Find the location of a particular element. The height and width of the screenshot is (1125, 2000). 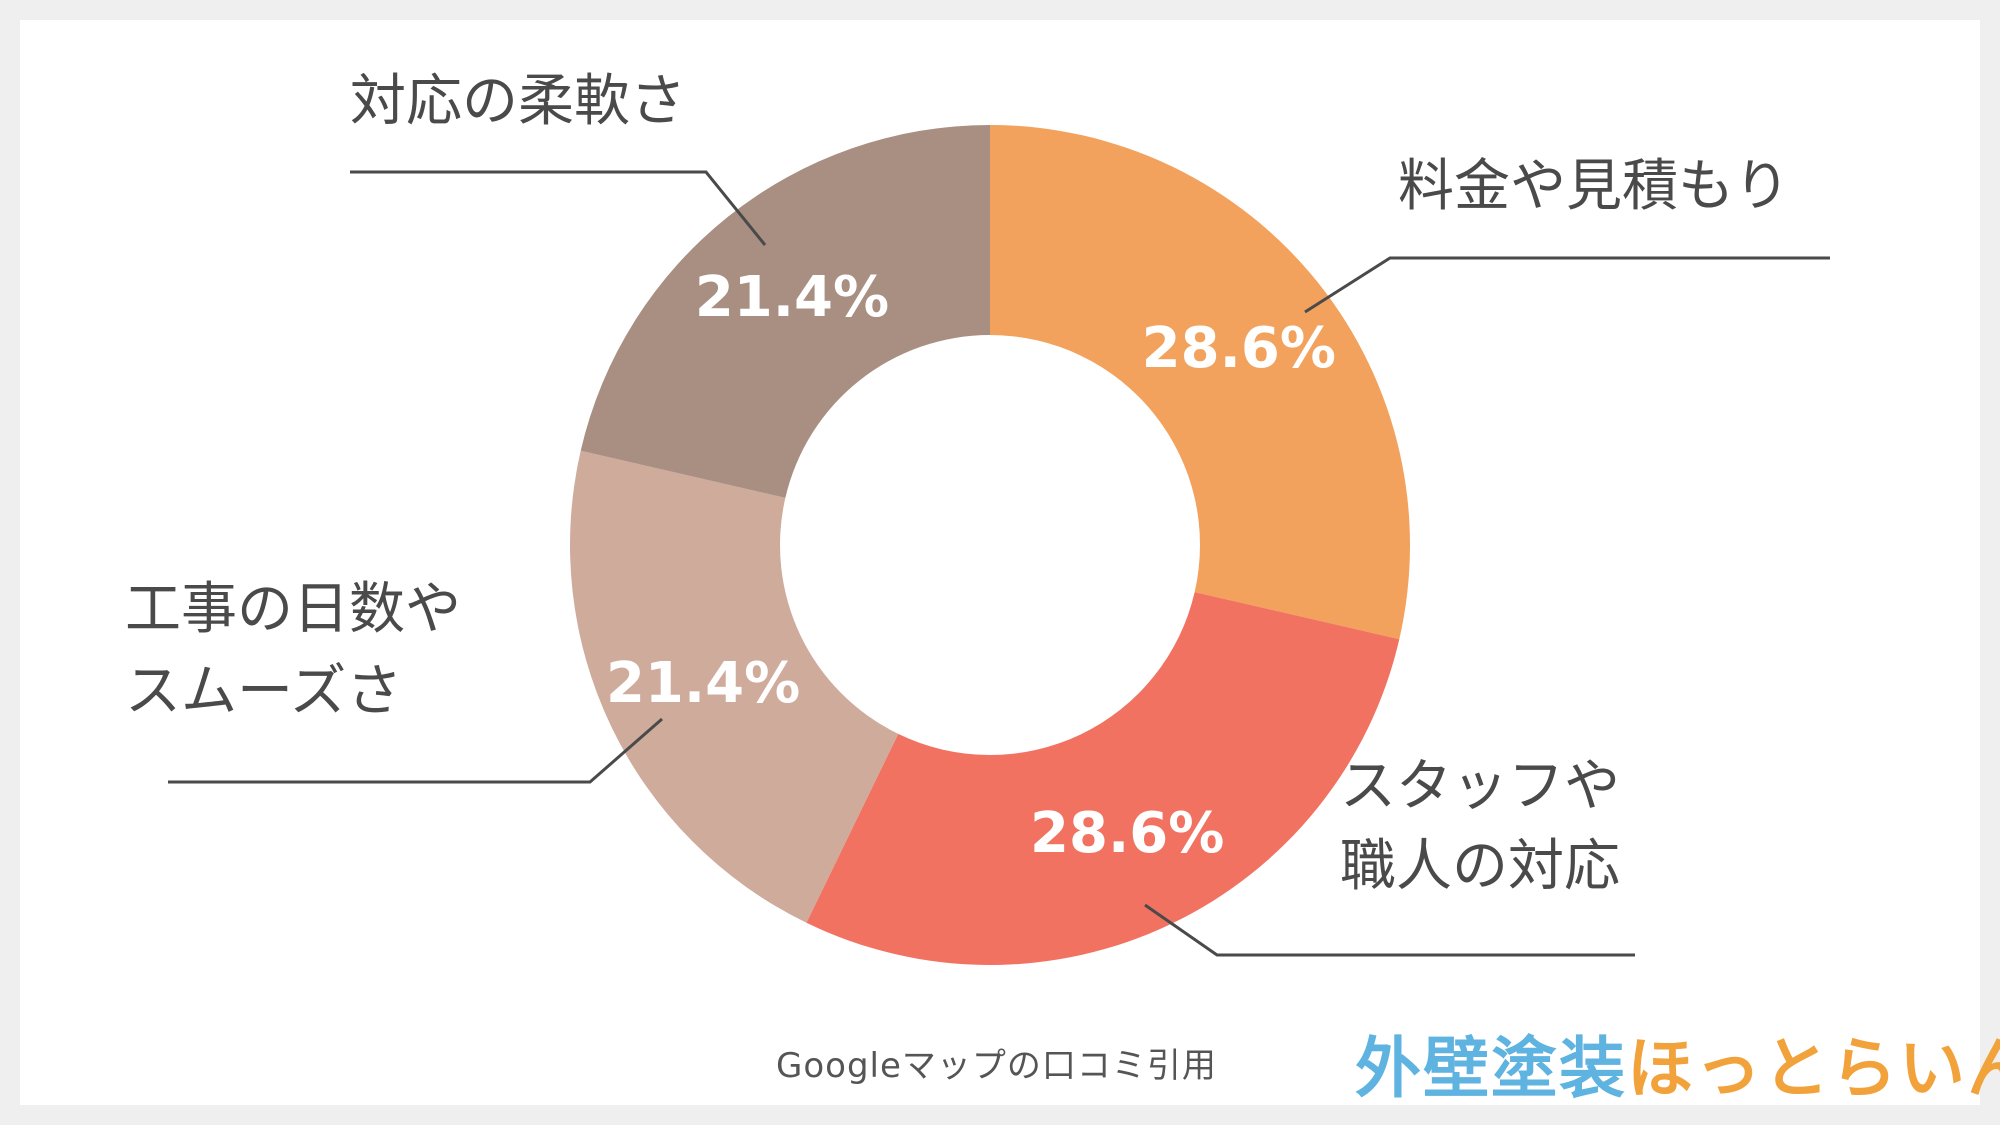

slice-category-label-3-line-0: 対応の柔軟さ is located at coordinates (518, 101).